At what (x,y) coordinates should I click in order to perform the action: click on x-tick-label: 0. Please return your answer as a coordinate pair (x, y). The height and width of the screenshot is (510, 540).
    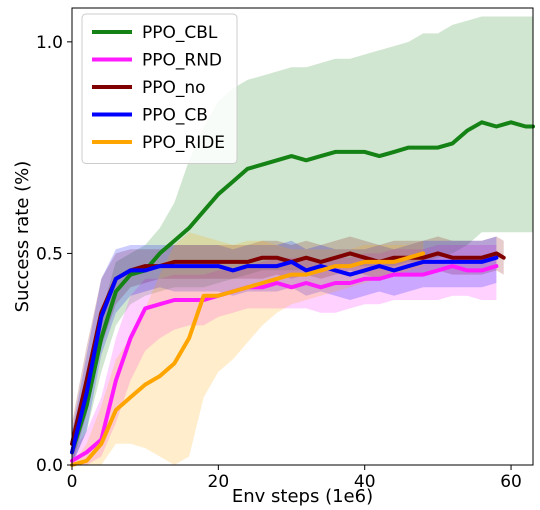
    Looking at the image, I should click on (72, 482).